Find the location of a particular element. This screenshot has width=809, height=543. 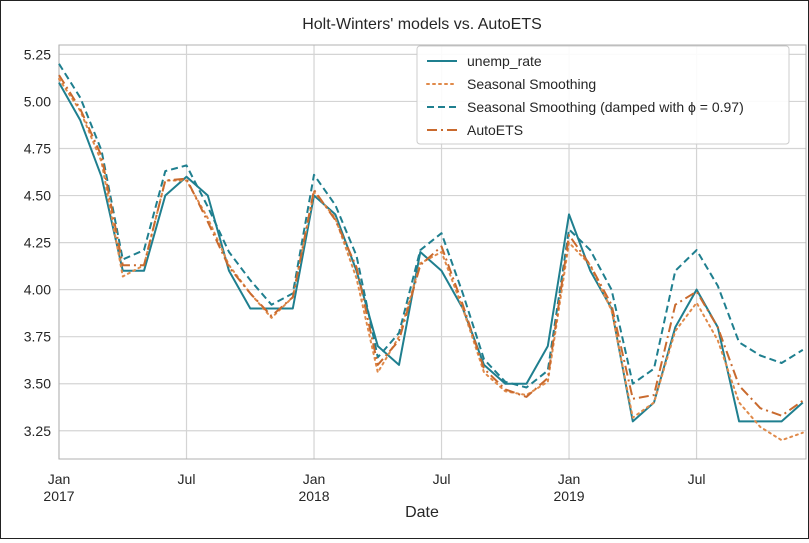

legend-label-0: unemp_rate is located at coordinates (504, 61).